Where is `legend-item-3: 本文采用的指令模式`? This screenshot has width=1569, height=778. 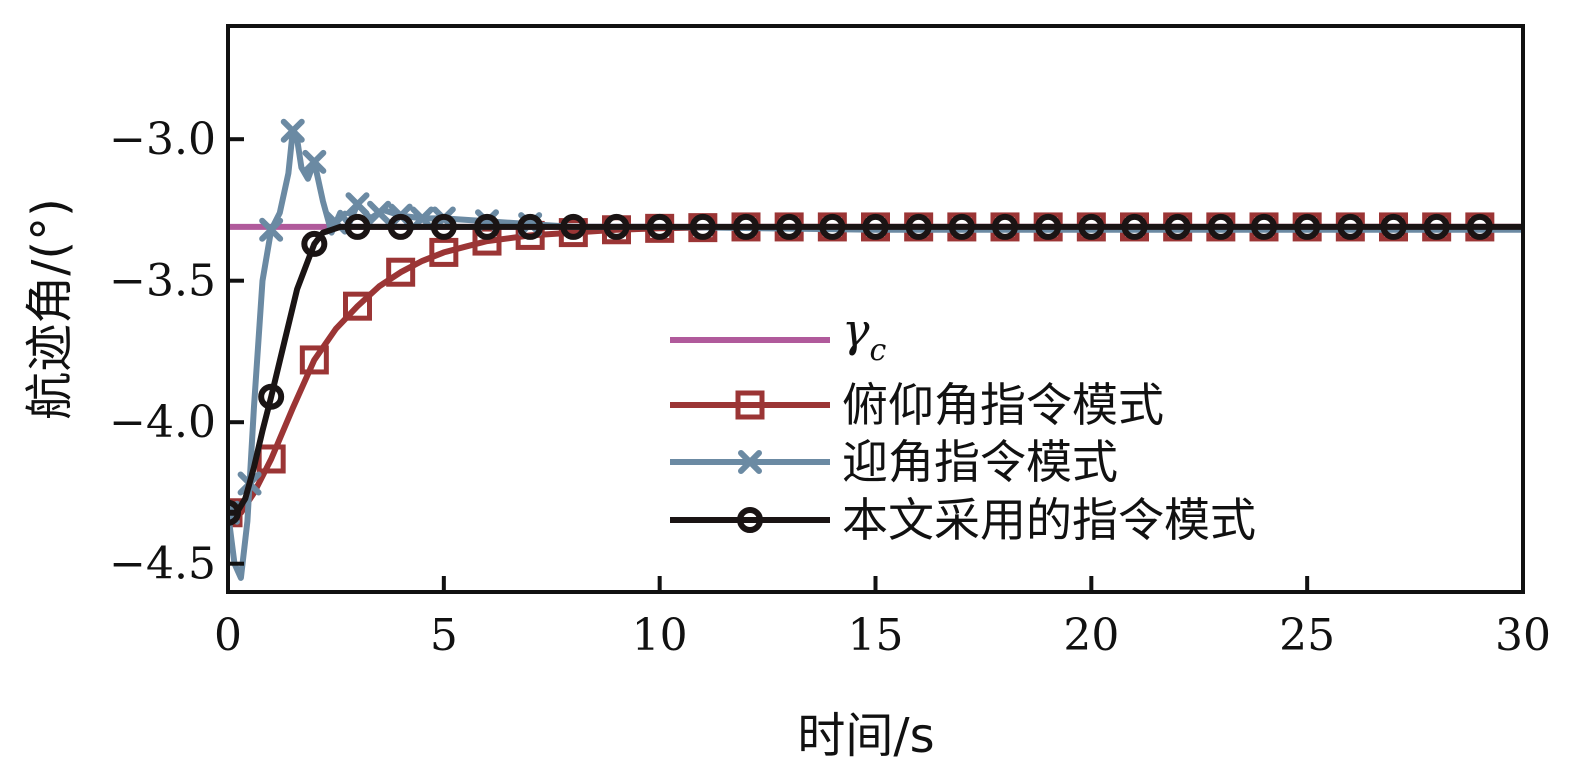
legend-item-3: 本文采用的指令模式 is located at coordinates (963, 520).